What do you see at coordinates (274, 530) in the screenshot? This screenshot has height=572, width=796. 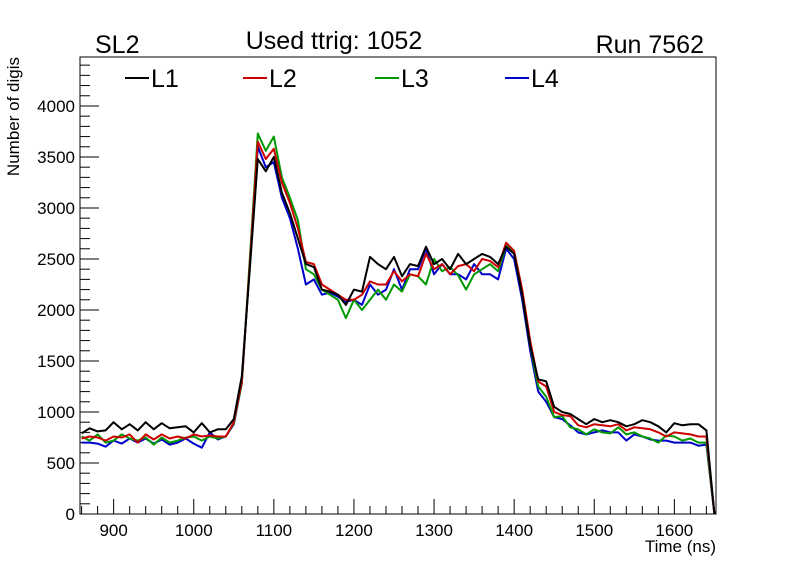 I see `x-tick-label: 1100` at bounding box center [274, 530].